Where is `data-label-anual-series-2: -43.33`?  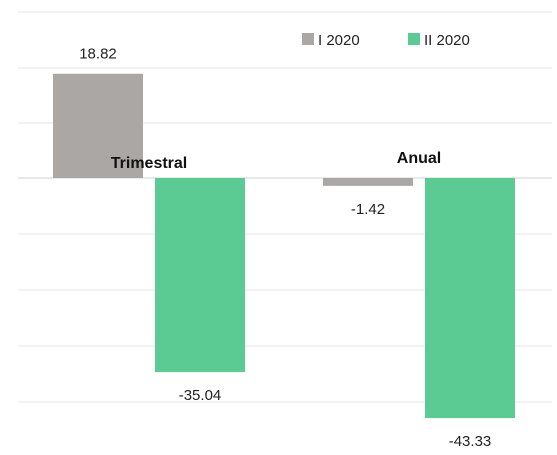
data-label-anual-series-2: -43.33 is located at coordinates (470, 441).